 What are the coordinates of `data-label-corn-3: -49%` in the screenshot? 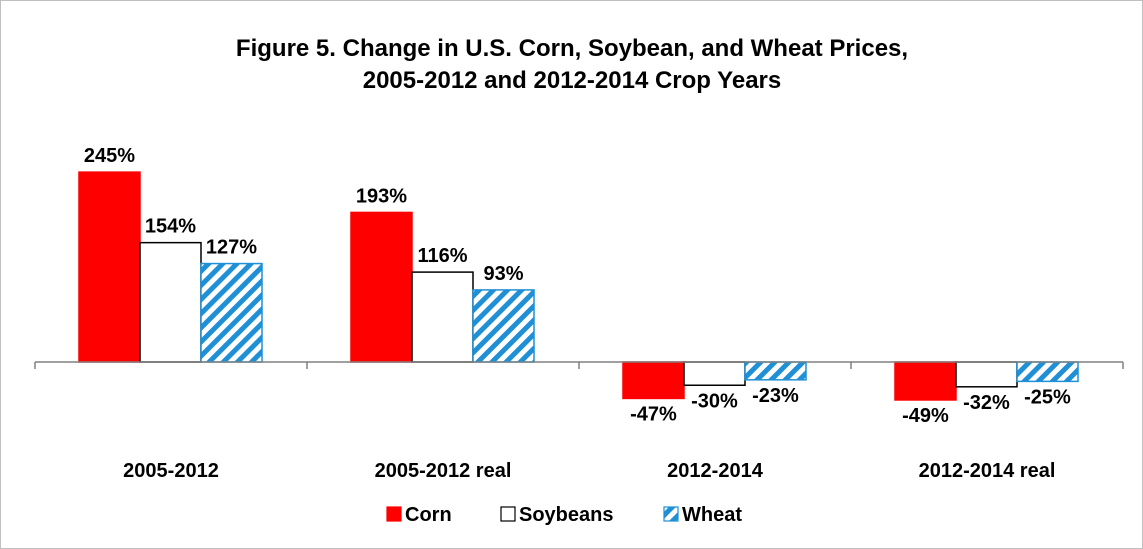 It's located at (925, 416).